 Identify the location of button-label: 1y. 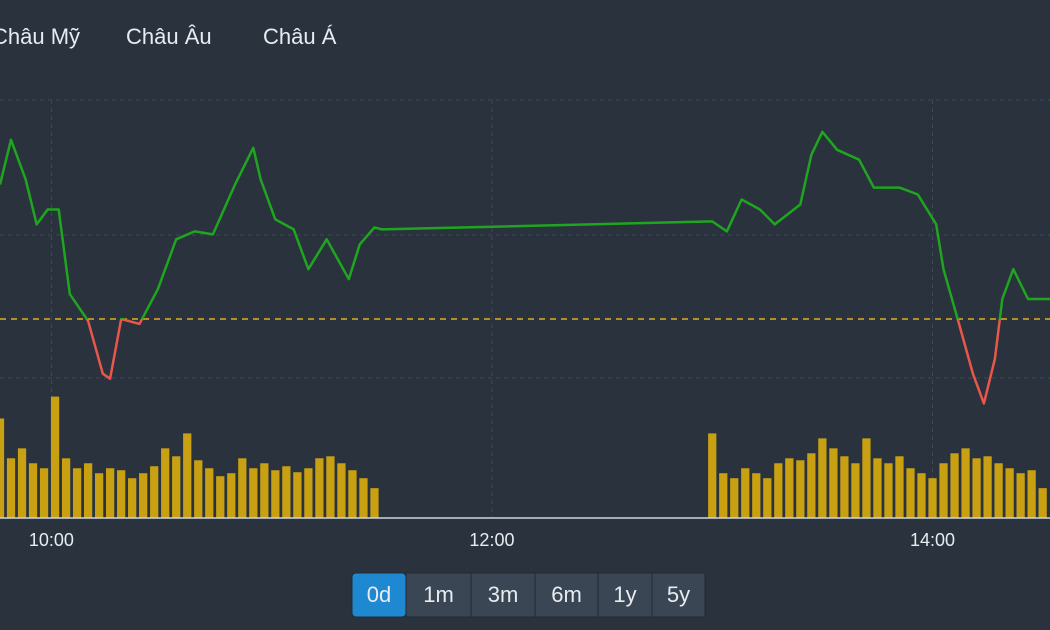
(624, 594).